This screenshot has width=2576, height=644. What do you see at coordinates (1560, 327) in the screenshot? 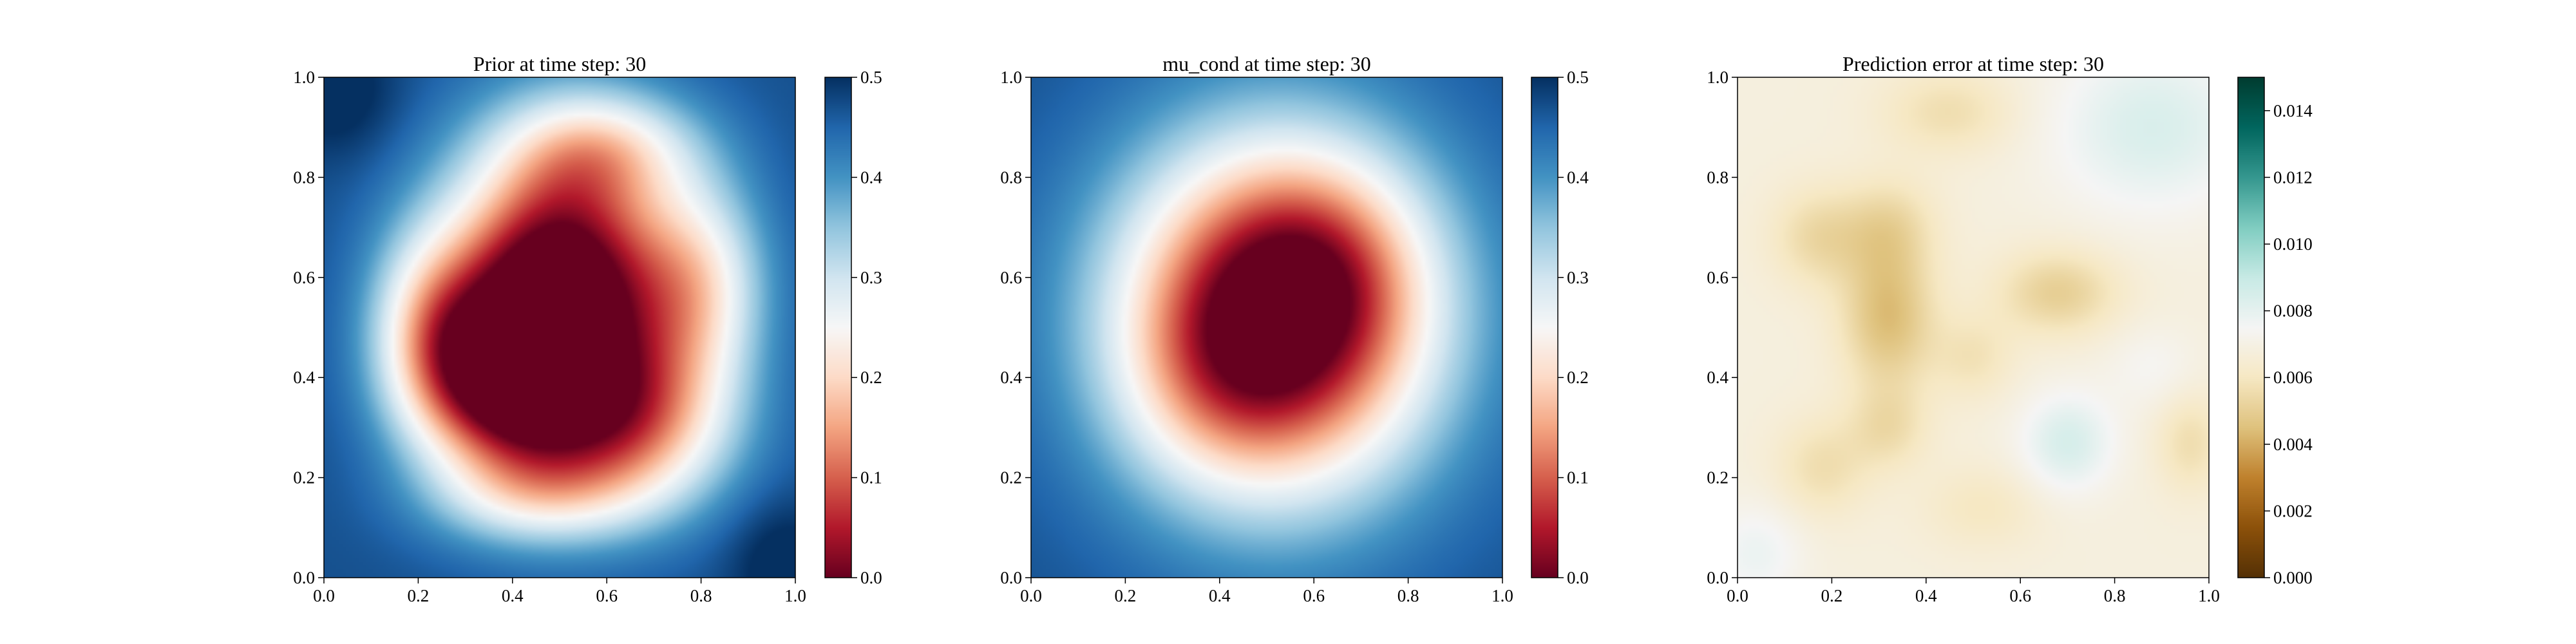
I see `colorbar-2: 0.0 0.1 0.2 0.3 0.4 0.5` at bounding box center [1560, 327].